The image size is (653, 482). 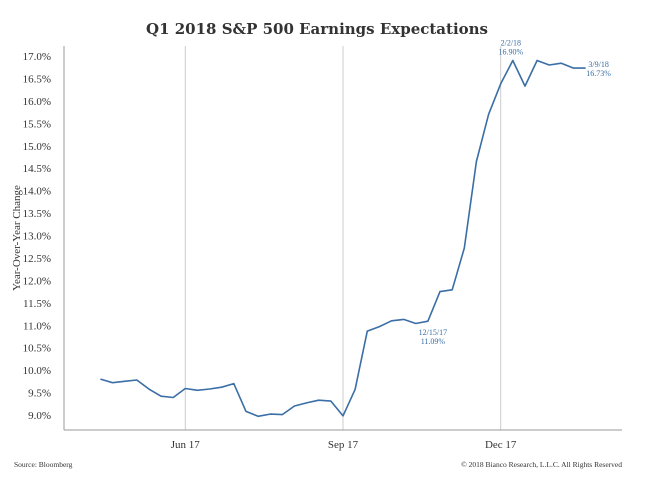 What do you see at coordinates (37, 214) in the screenshot?
I see `y-tick-label: 13.5%` at bounding box center [37, 214].